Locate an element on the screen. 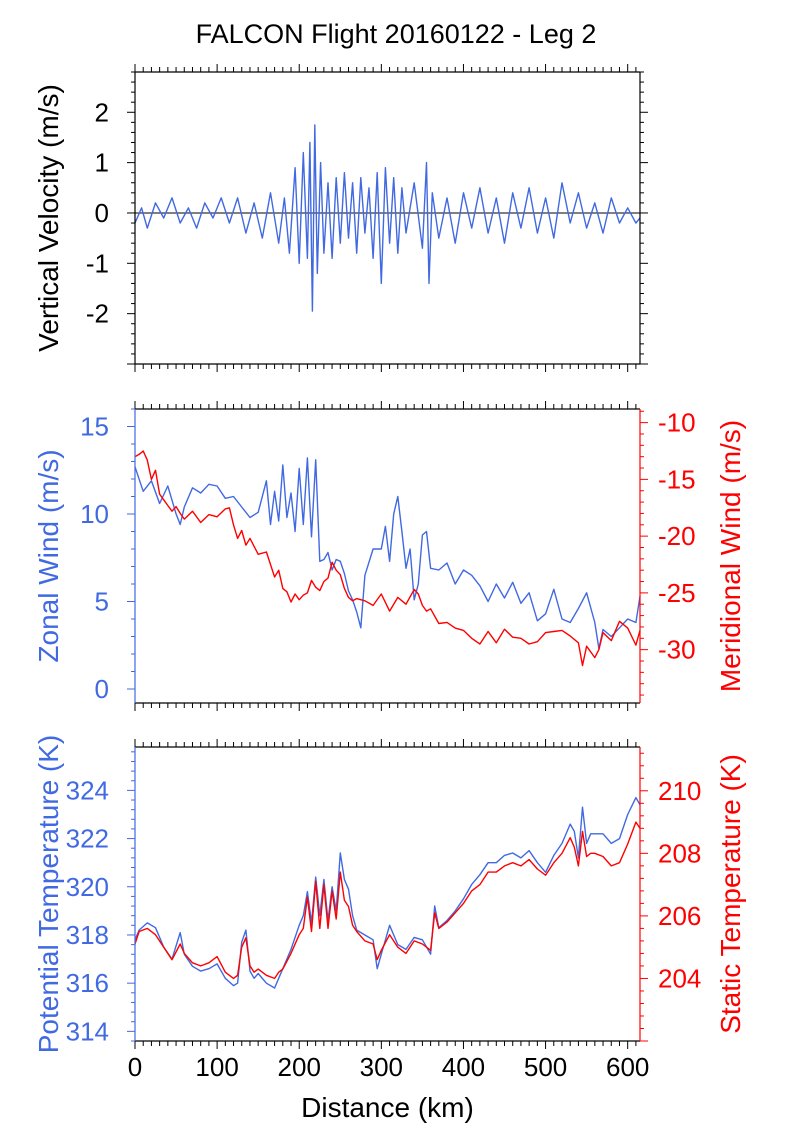  x-axis-label: Distance (km) is located at coordinates (387, 1107).